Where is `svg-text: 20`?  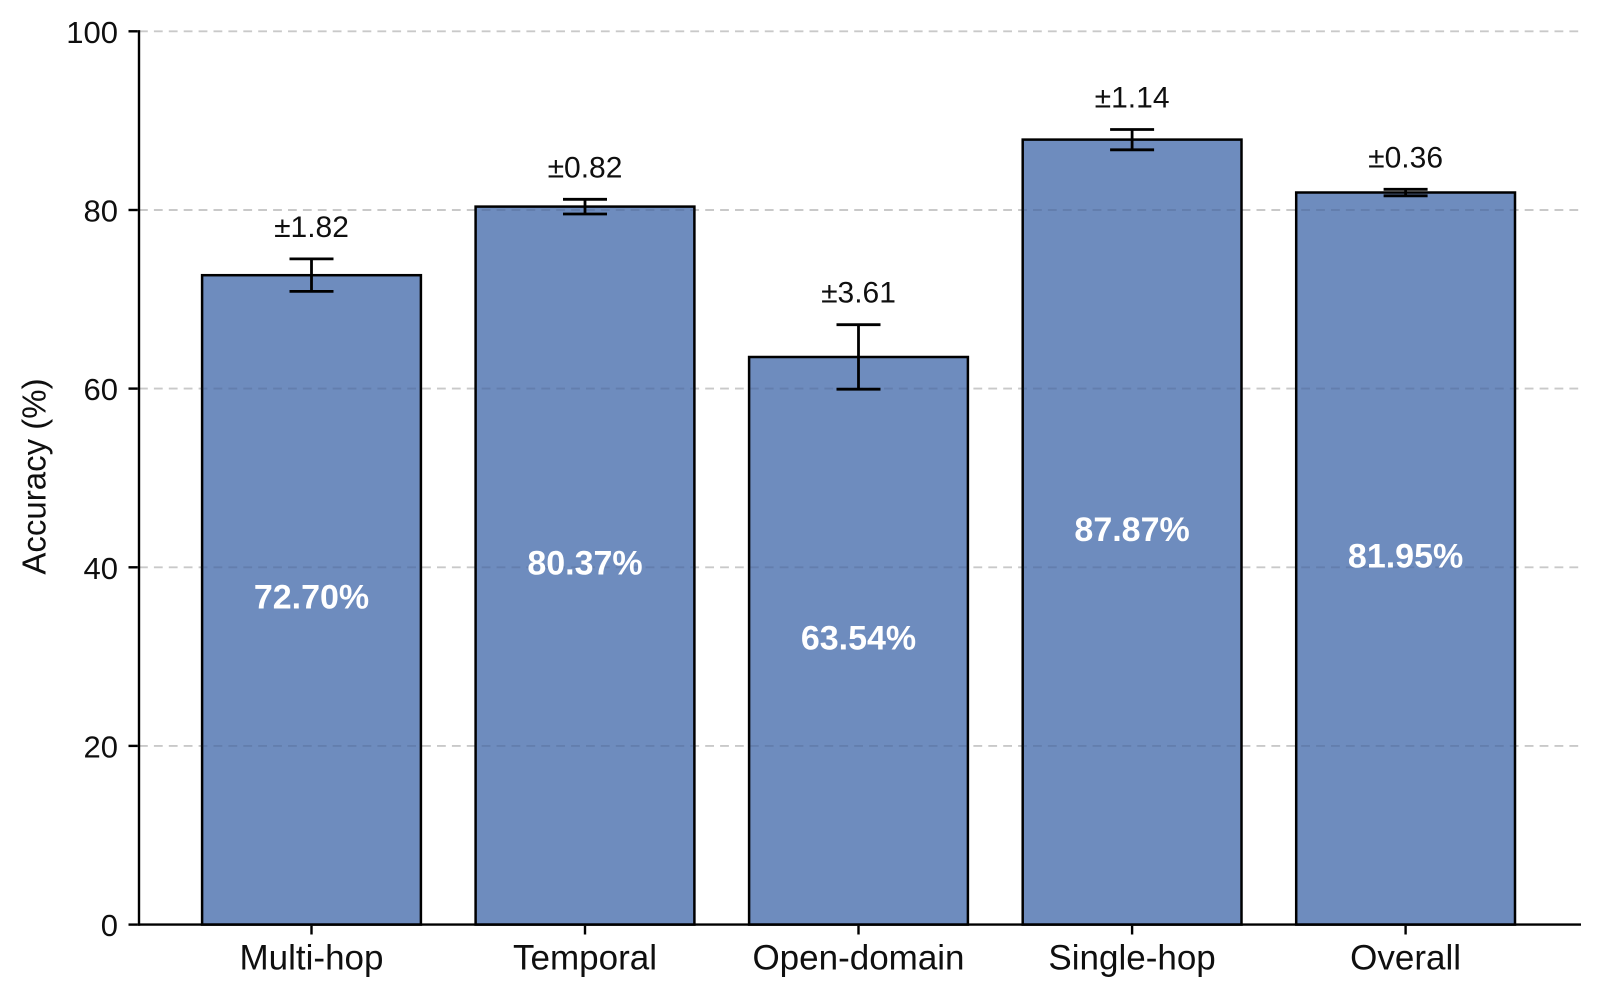
svg-text: 20 is located at coordinates (101, 746).